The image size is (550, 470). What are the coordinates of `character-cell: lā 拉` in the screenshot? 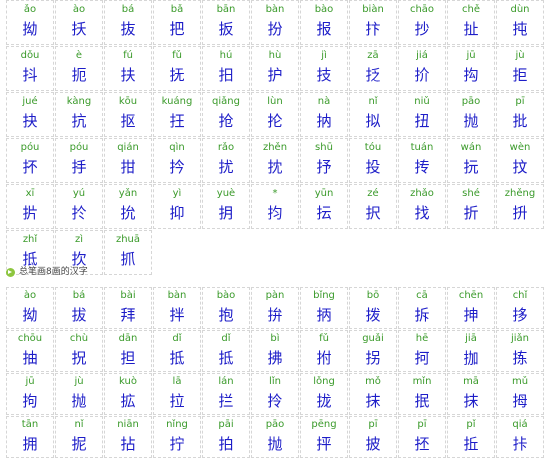 It's located at (177, 394).